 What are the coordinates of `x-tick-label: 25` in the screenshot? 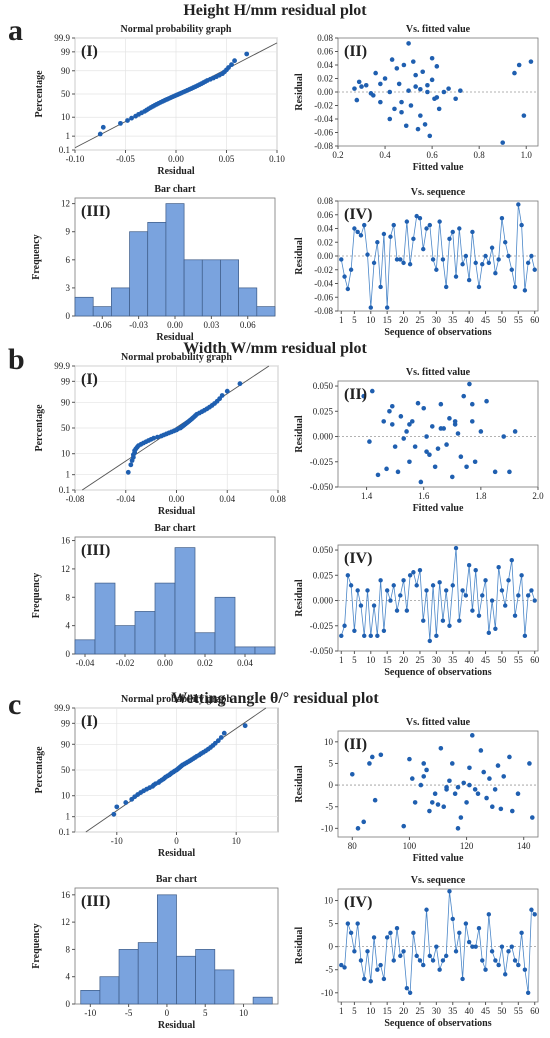 It's located at (420, 1011).